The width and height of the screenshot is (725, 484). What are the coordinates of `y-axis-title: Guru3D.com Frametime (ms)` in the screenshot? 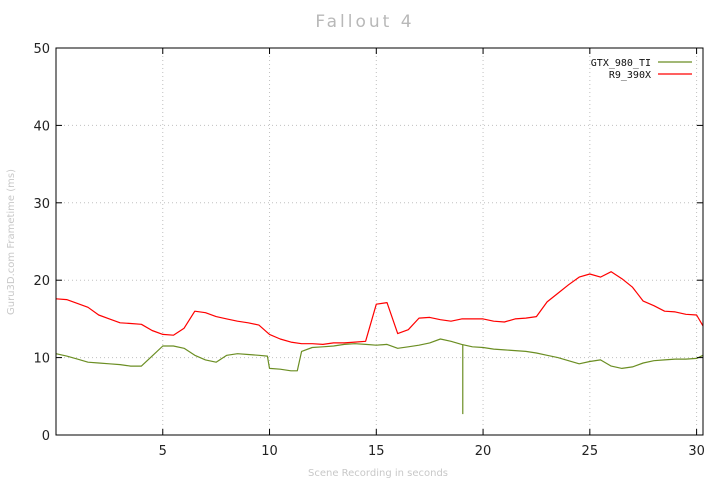 It's located at (11, 242).